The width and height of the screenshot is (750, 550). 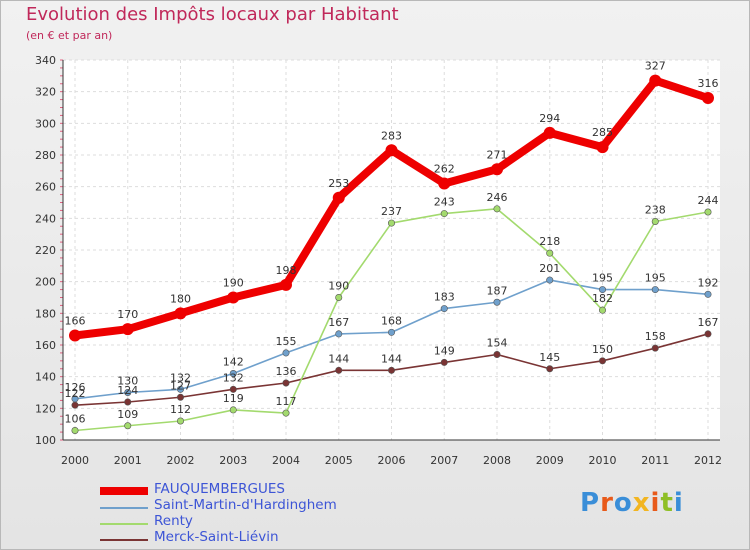 What do you see at coordinates (655, 66) in the screenshot?
I see `data-label: 327` at bounding box center [655, 66].